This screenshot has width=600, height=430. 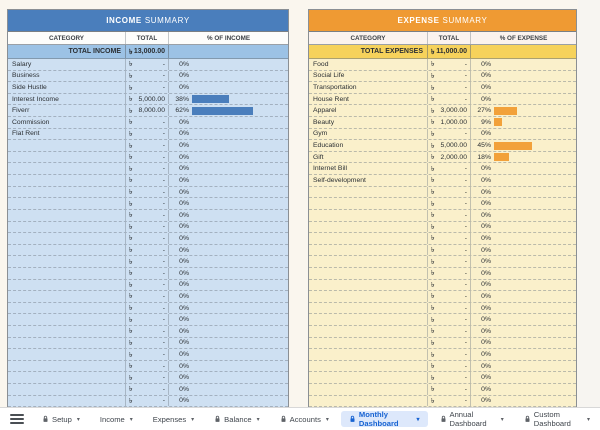 What do you see at coordinates (557, 419) in the screenshot?
I see `sheet-tab: Custom Dashboard ▾` at bounding box center [557, 419].